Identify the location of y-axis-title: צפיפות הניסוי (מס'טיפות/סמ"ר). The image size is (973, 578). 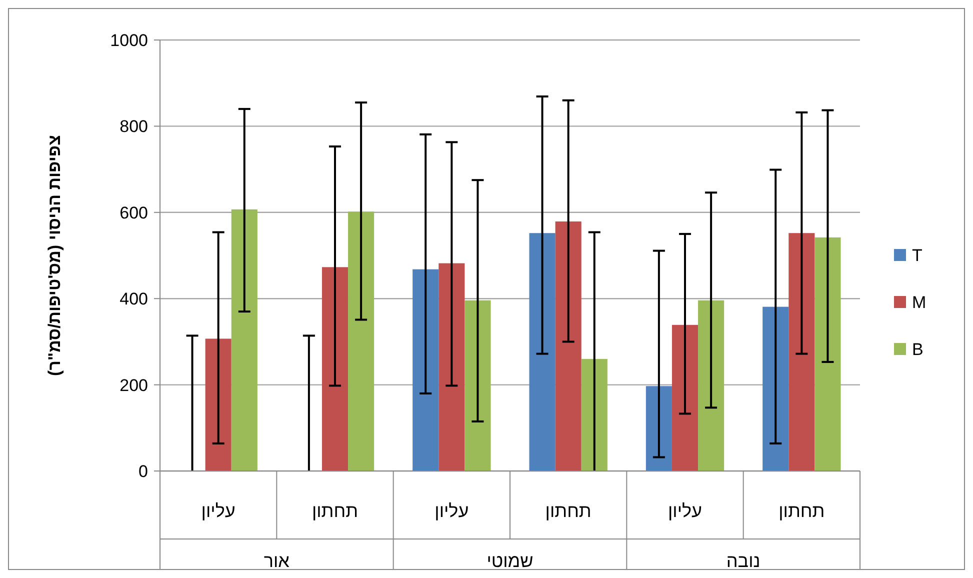
(54, 255).